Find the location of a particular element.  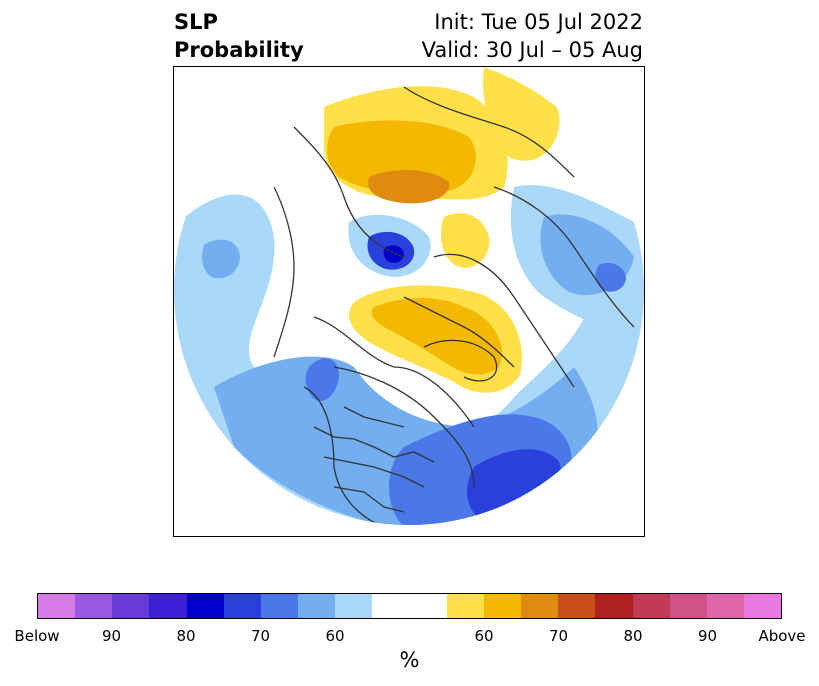

blue-anomaly-siberia-center is located at coordinates (393, 254).